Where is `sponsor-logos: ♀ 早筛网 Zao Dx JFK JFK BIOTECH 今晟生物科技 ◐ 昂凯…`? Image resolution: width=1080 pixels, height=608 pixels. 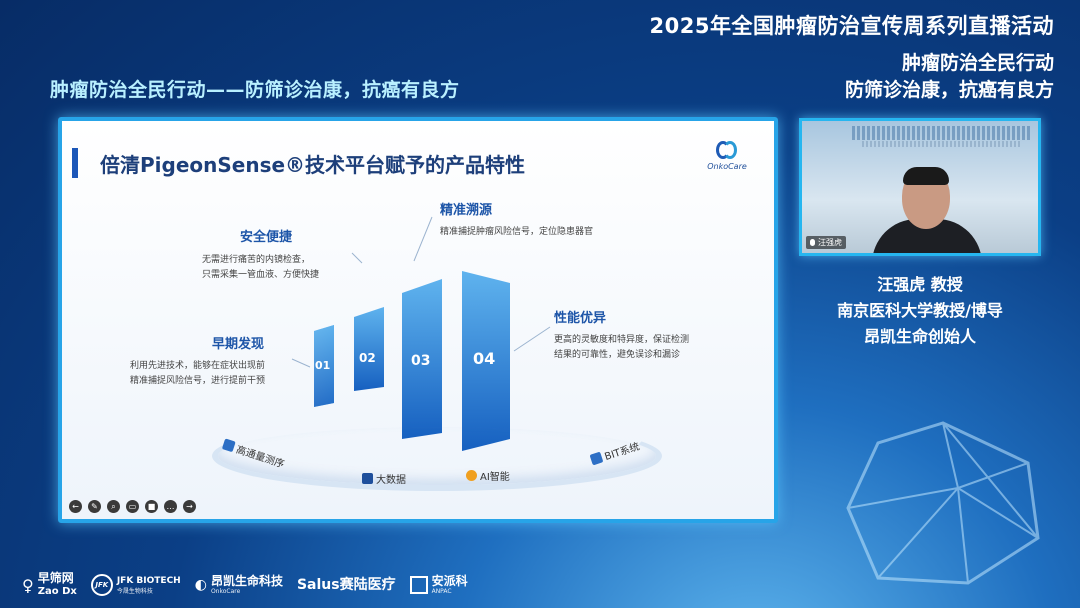
sponsor-logos: ♀ 早筛网 Zao Dx JFK JFK BIOTECH 今晟生物科技 ◐ 昂凯… is located at coordinates (302, 585).